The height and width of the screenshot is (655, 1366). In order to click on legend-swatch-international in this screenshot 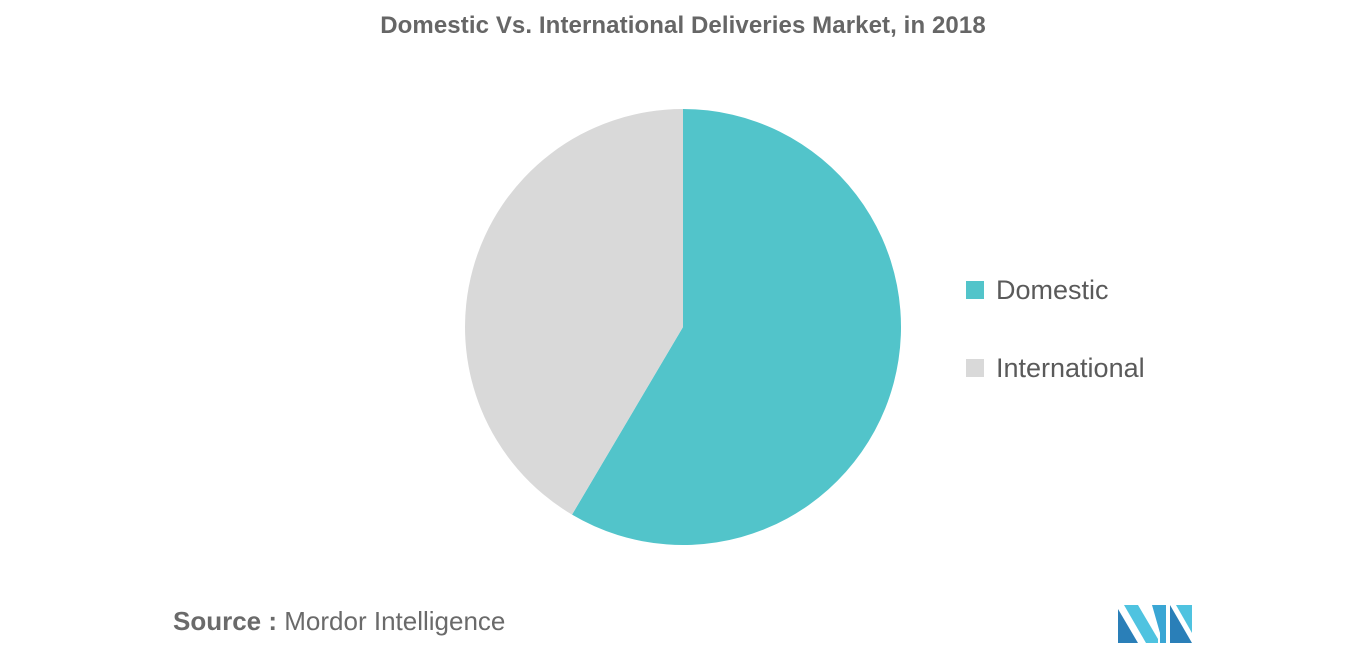, I will do `click(975, 368)`.